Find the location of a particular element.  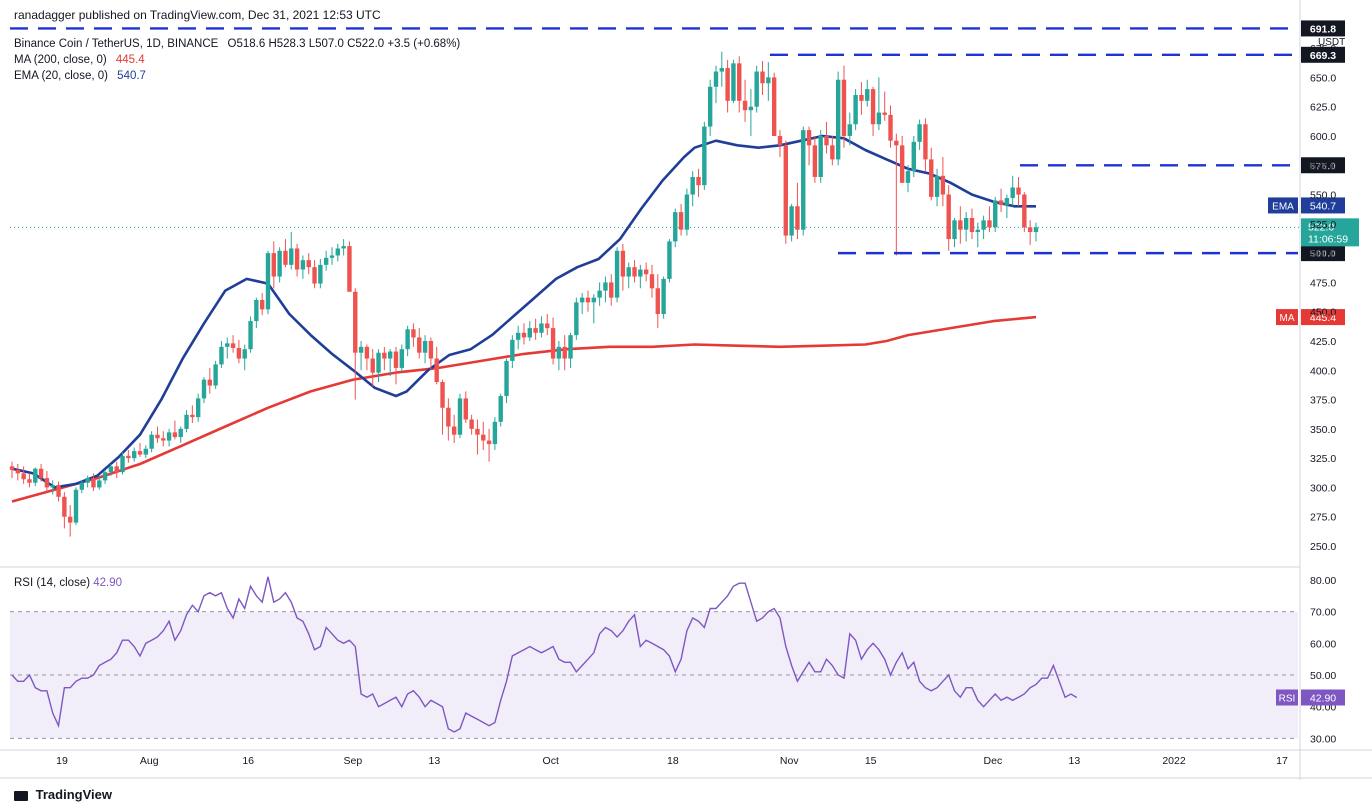

time-axis: 19 Aug 16 Sep 13 Oct 18 Nov 15 Dec 13 2022 17 is located at coordinates (672, 761).